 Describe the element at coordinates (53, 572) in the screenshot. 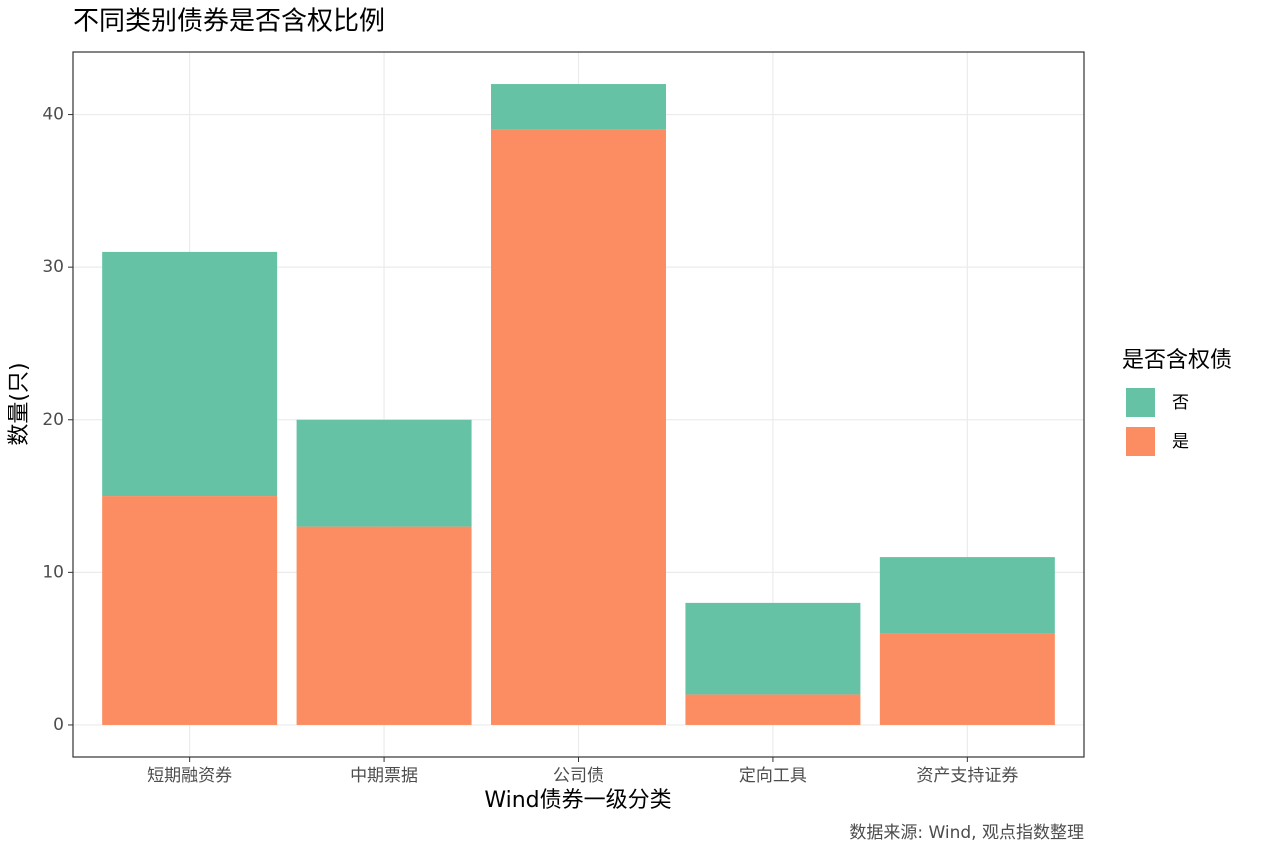

I see `y-tick-label: 10` at that location.